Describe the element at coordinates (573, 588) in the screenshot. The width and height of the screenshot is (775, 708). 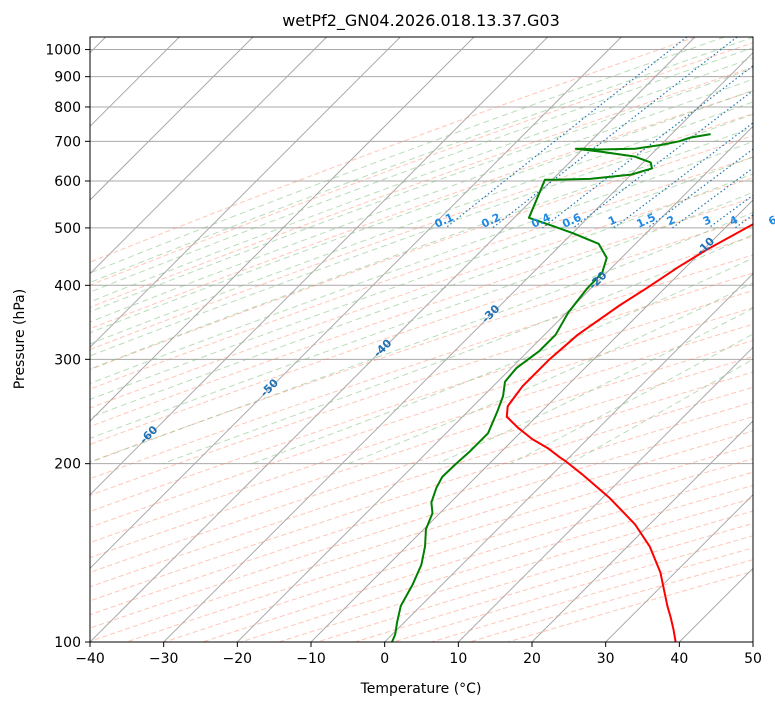
I see `dry-adiabat-line` at that location.